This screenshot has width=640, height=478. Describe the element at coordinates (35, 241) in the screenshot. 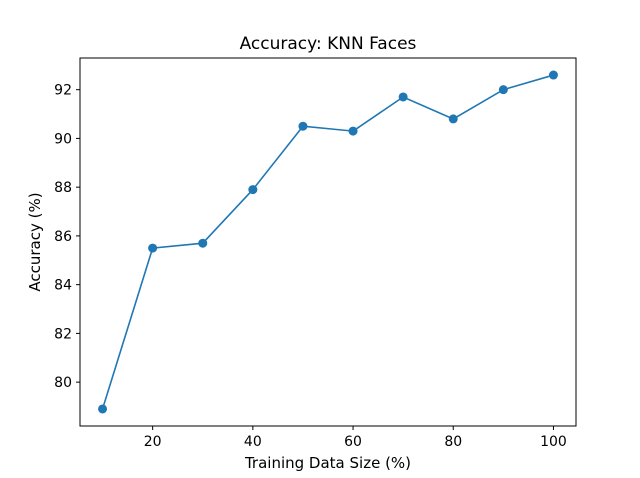

I see `y-axis-label: Accuracy (%)` at that location.